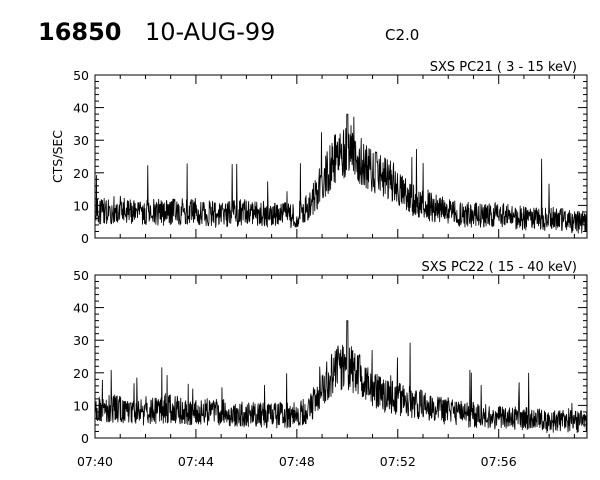 This screenshot has height=480, width=600. I want to click on panel-title: SXS PC21 ( 3 - 15 keV), so click(503, 67).